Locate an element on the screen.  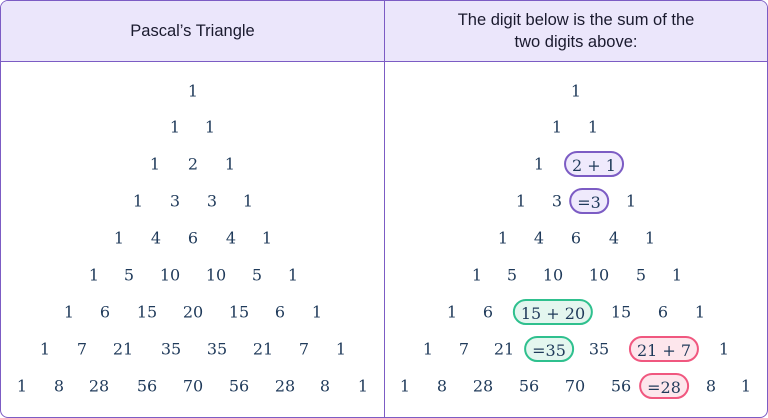
triangle-number: 20 is located at coordinates (193, 312).